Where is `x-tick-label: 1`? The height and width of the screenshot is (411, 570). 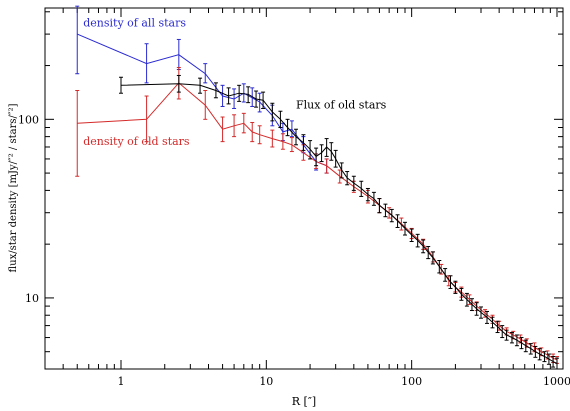
x-tick-label: 1 is located at coordinates (120, 381).